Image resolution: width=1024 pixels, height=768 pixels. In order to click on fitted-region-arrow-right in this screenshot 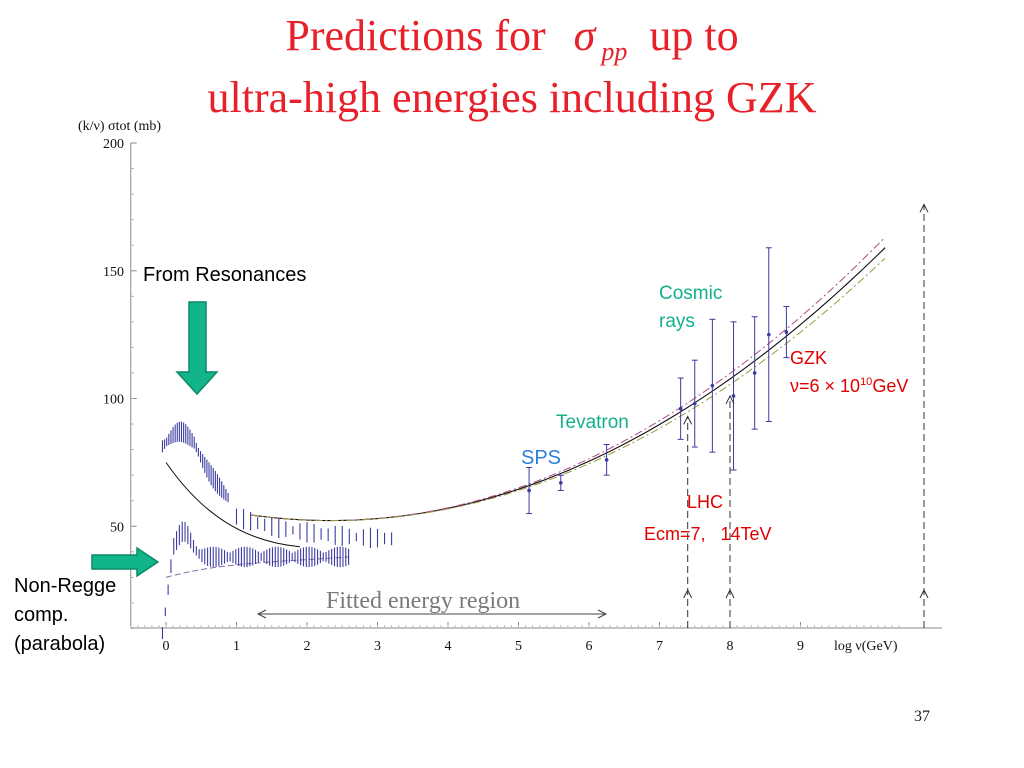, I will do `click(602, 614)`.